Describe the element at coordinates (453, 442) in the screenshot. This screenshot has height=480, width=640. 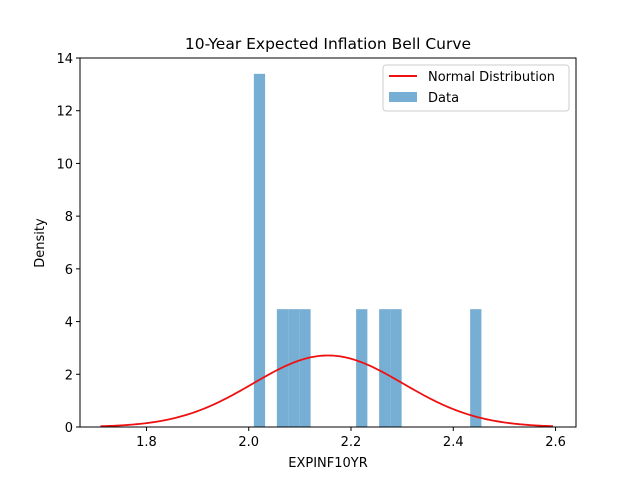
I see `x-tick-label: 2.4` at that location.